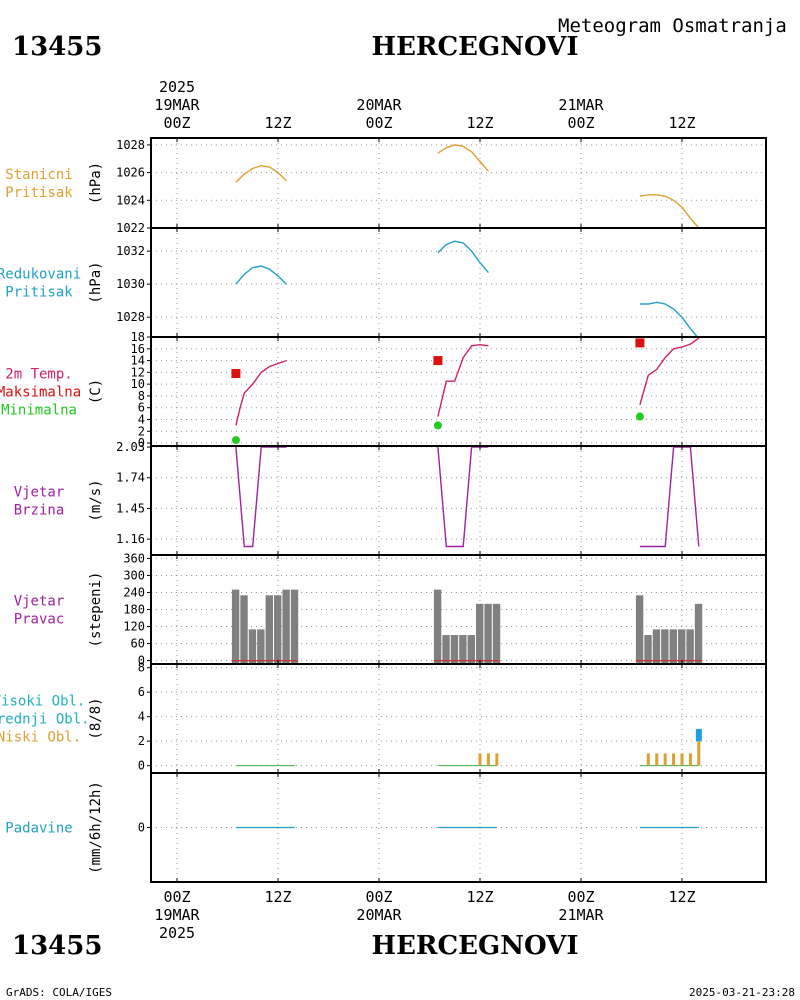 The image size is (800, 1000). Describe the element at coordinates (39, 511) in the screenshot. I see `panel-label: Brzina` at that location.